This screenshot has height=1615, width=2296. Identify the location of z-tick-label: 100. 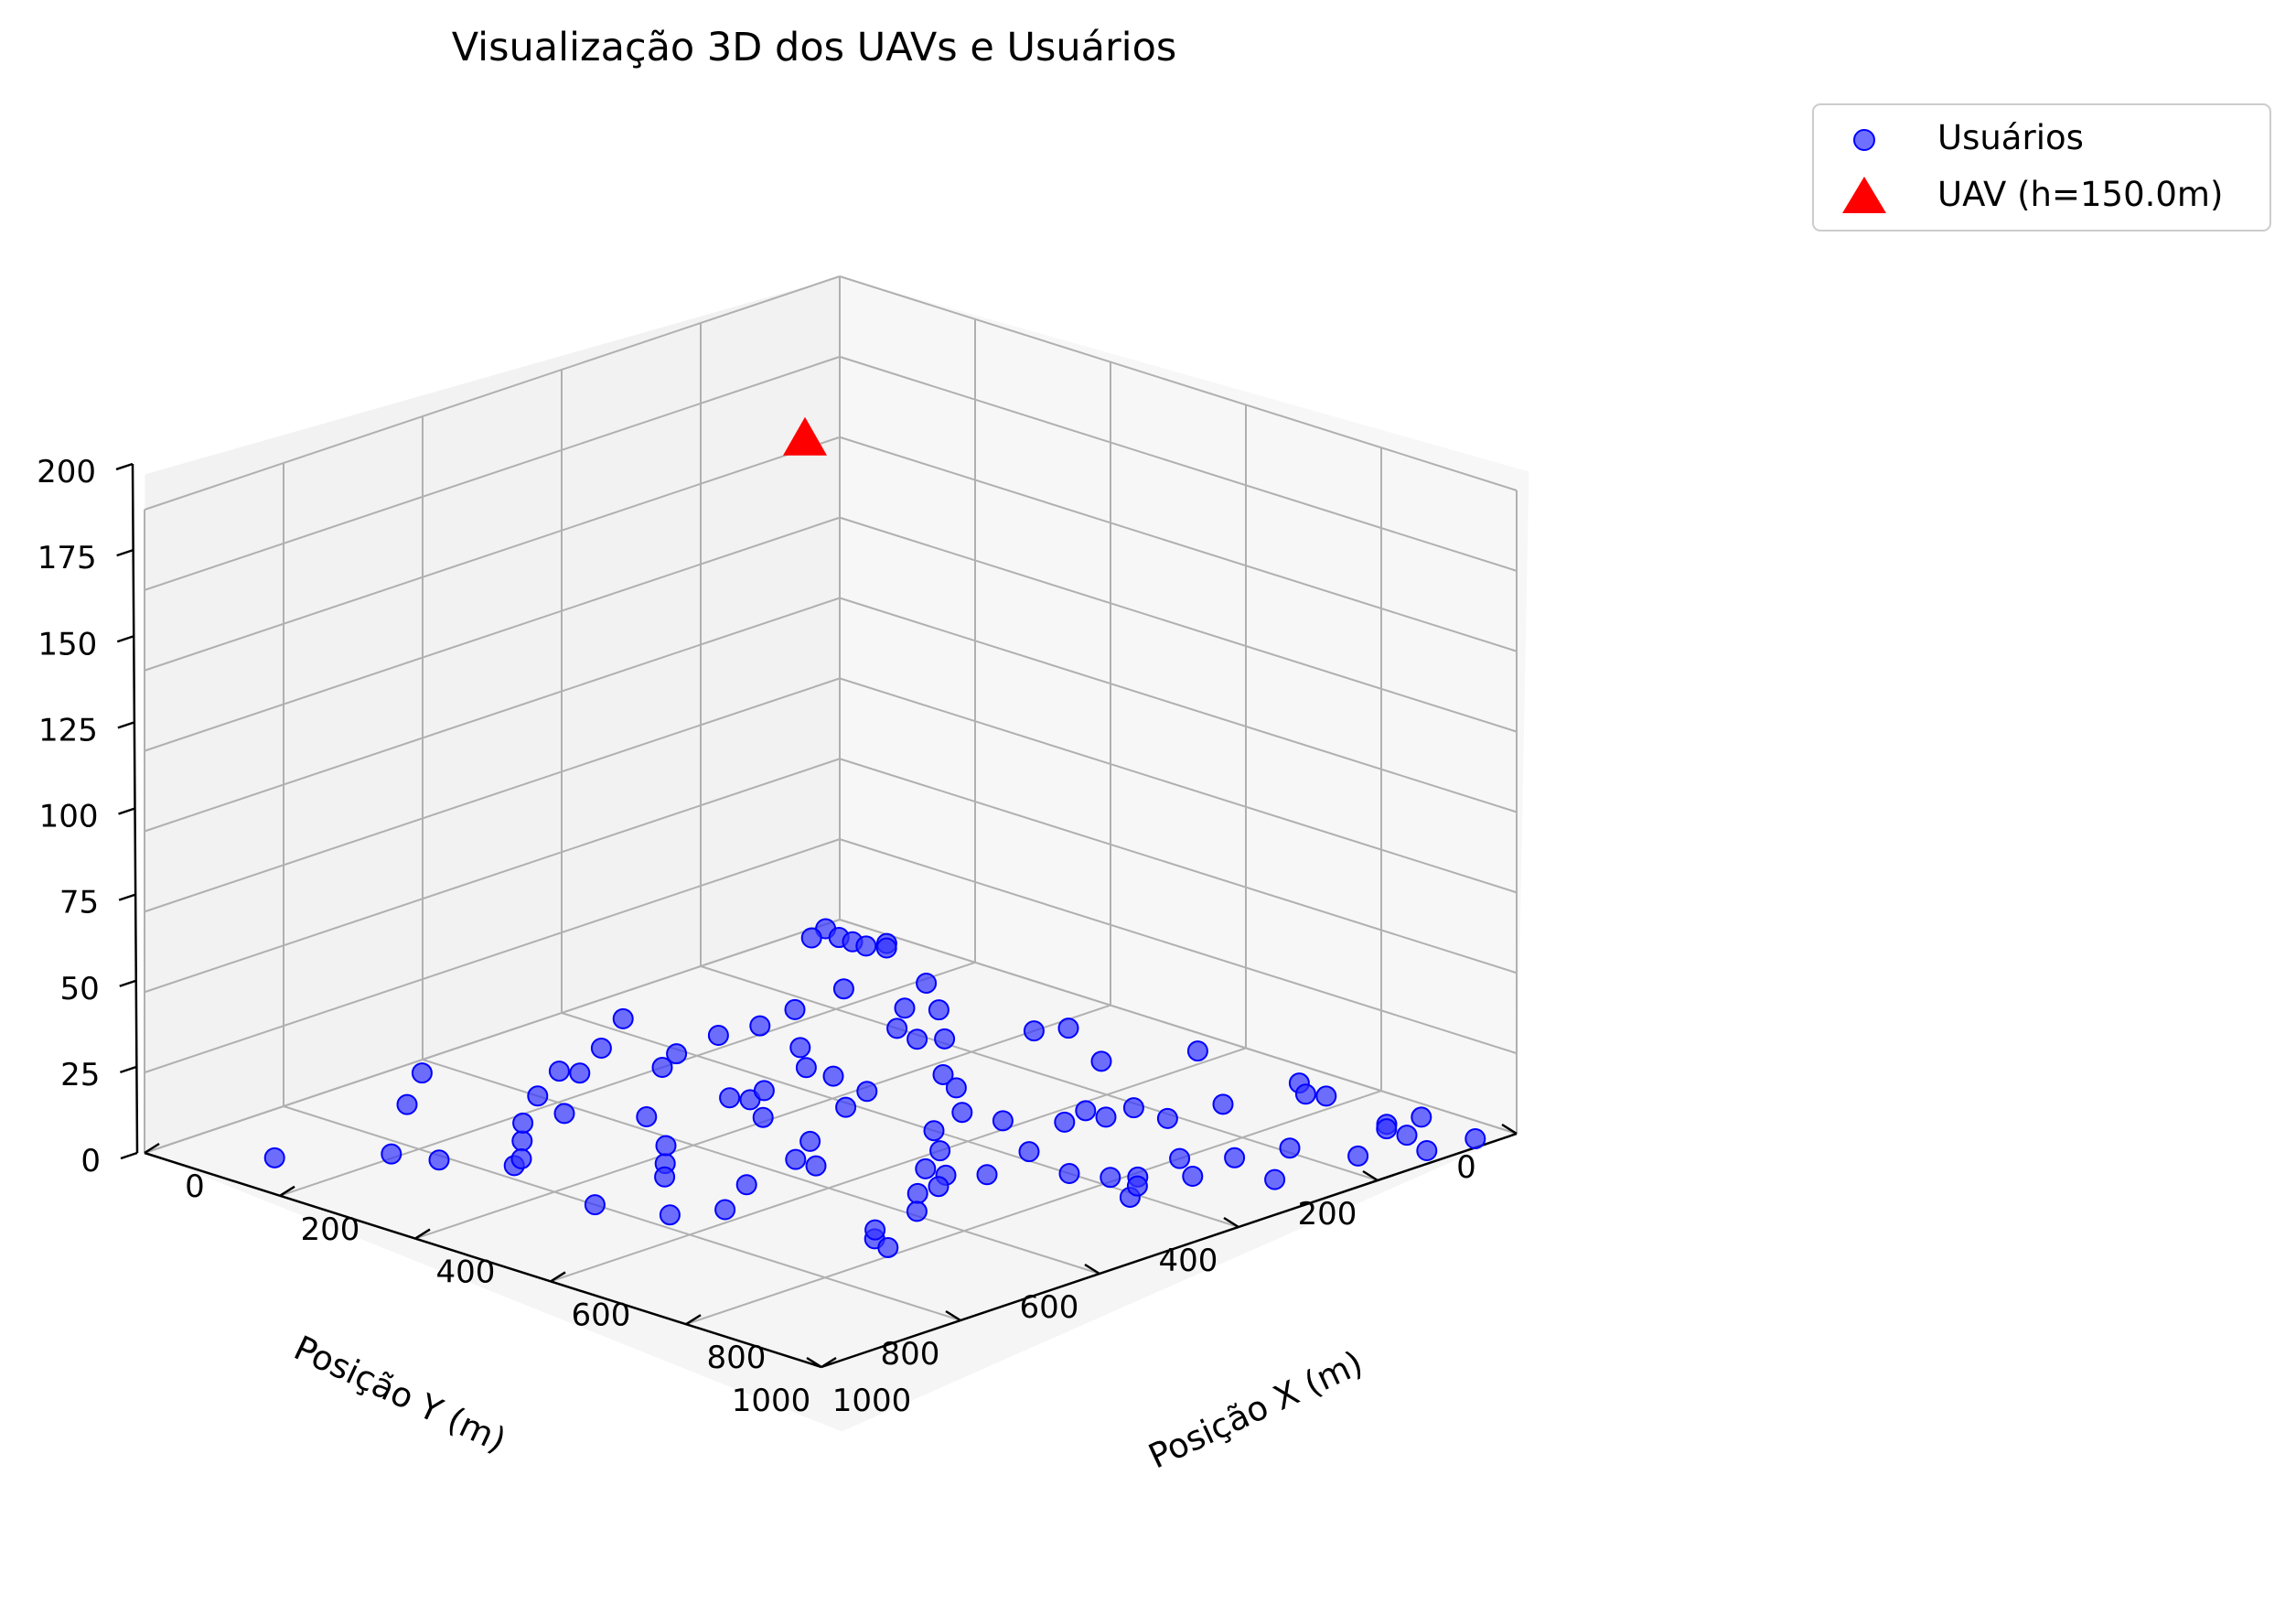
(69, 817).